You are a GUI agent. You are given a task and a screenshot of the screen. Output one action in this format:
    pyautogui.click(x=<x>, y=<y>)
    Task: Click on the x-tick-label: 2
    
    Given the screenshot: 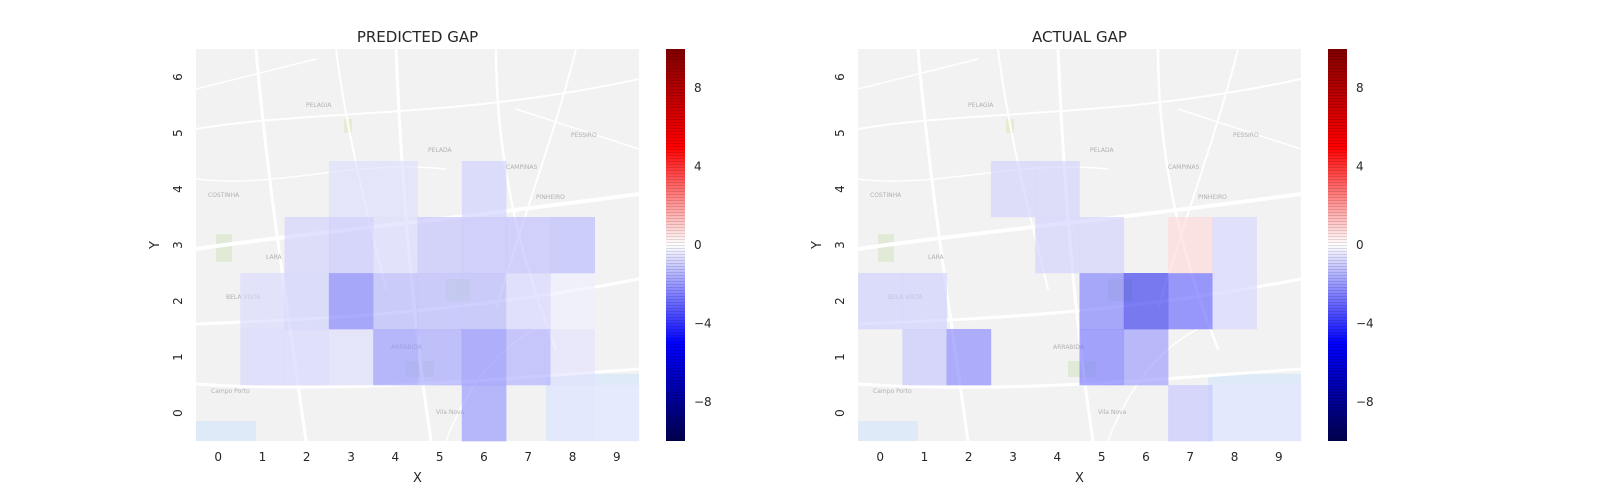 What is the action you would take?
    pyautogui.click(x=969, y=457)
    